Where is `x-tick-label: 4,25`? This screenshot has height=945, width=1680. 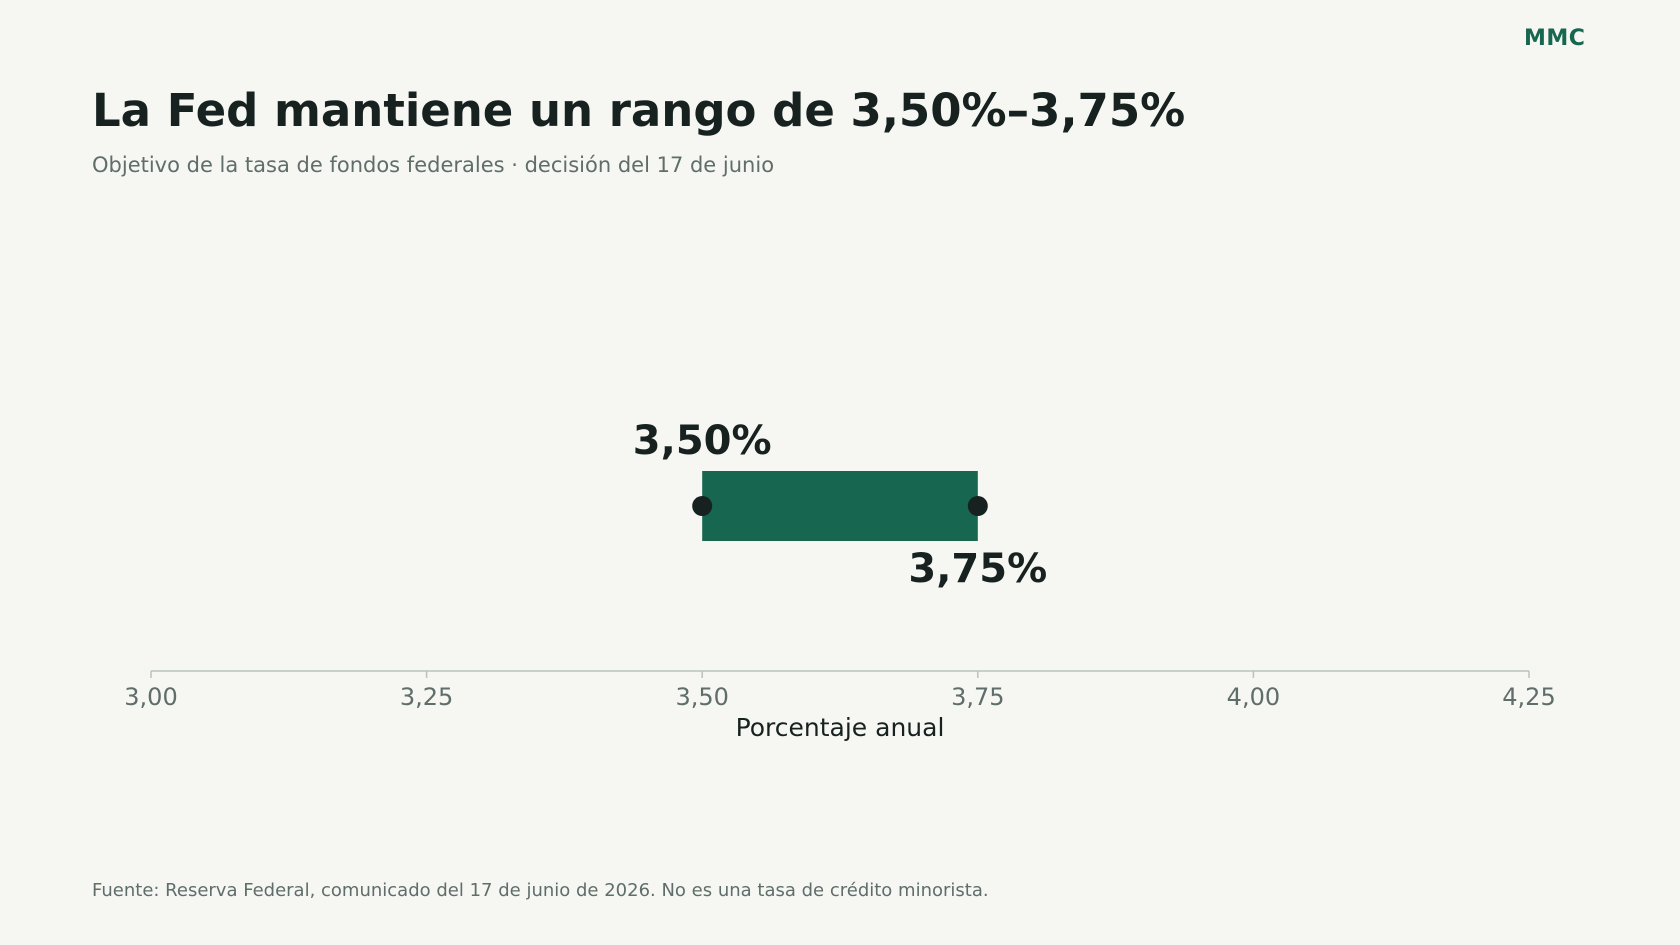 x-tick-label: 4,25 is located at coordinates (1528, 697).